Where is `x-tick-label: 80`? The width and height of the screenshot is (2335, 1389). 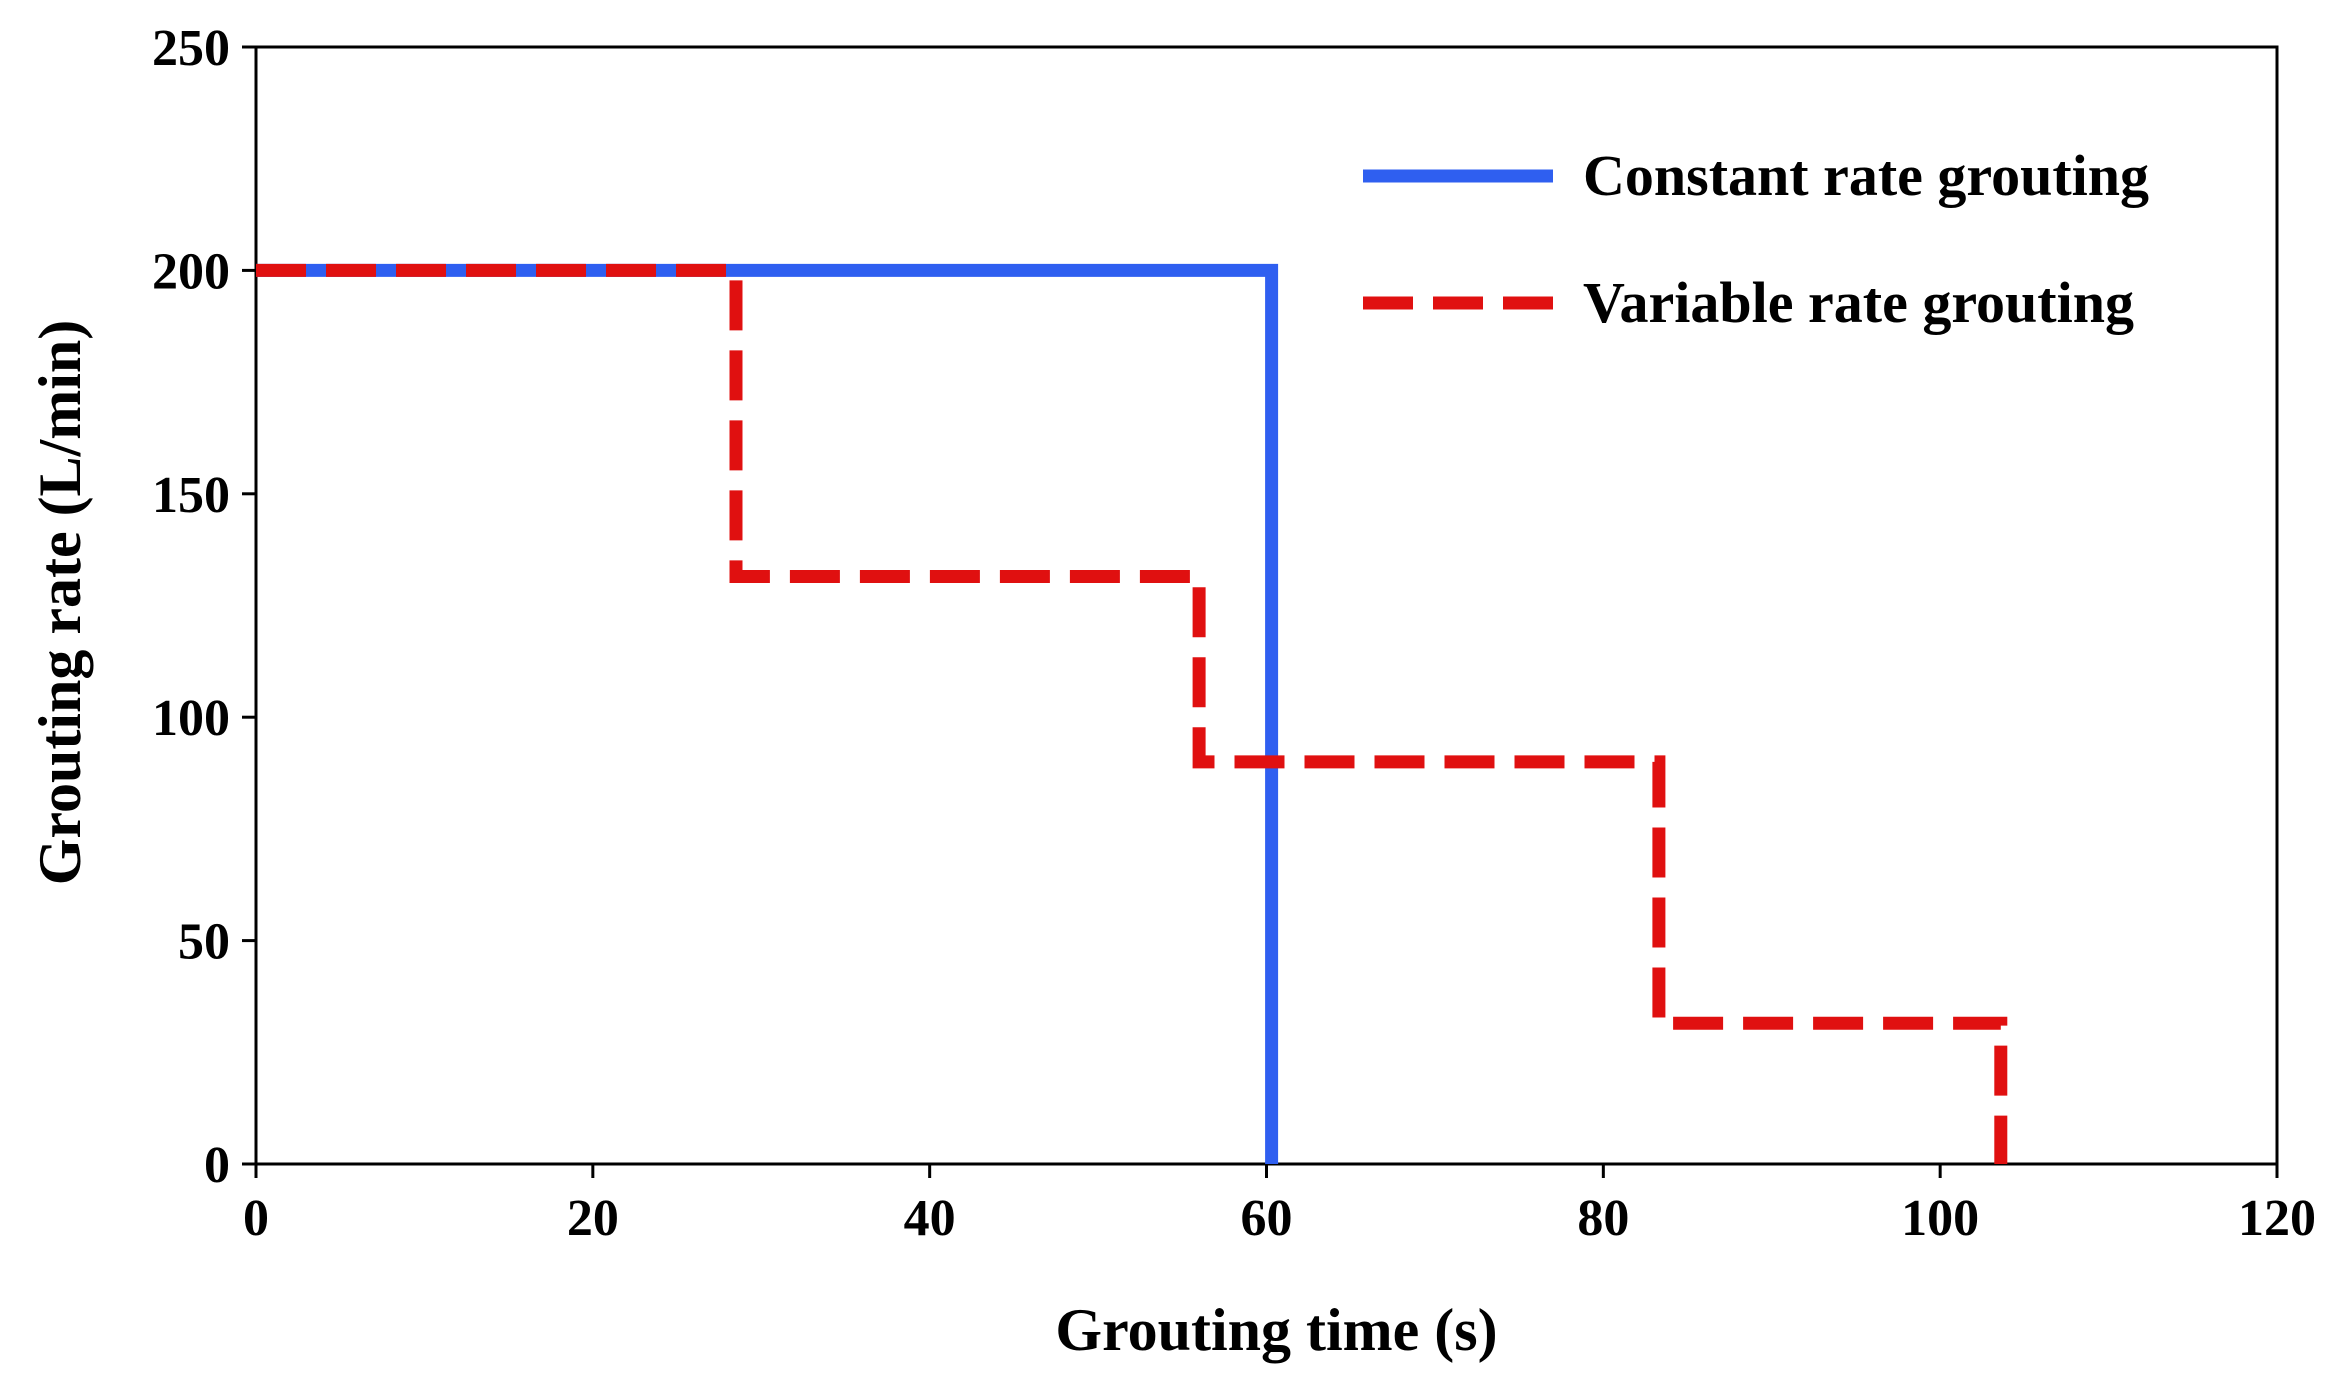
x-tick-label: 80 is located at coordinates (1603, 1218).